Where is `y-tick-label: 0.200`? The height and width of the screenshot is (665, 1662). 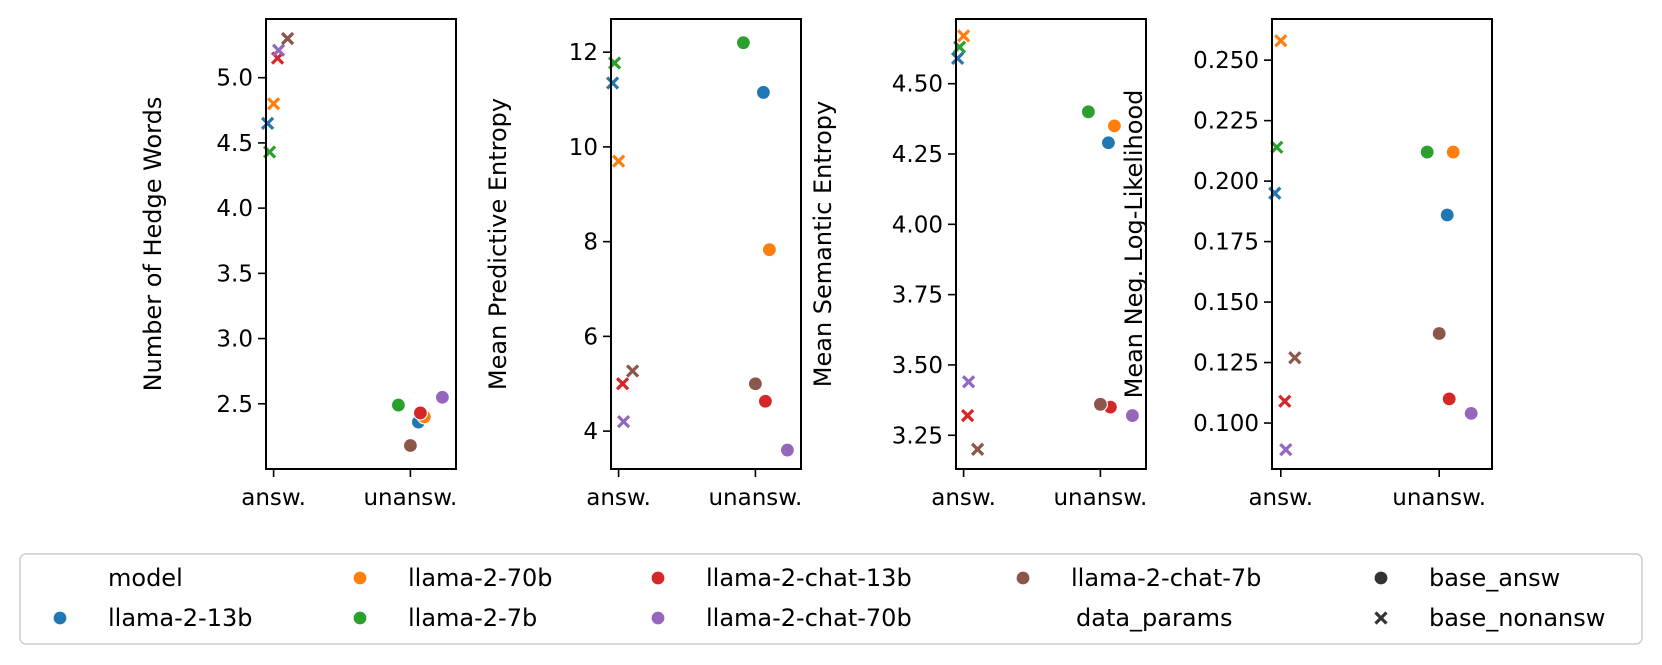 y-tick-label: 0.200 is located at coordinates (1226, 182).